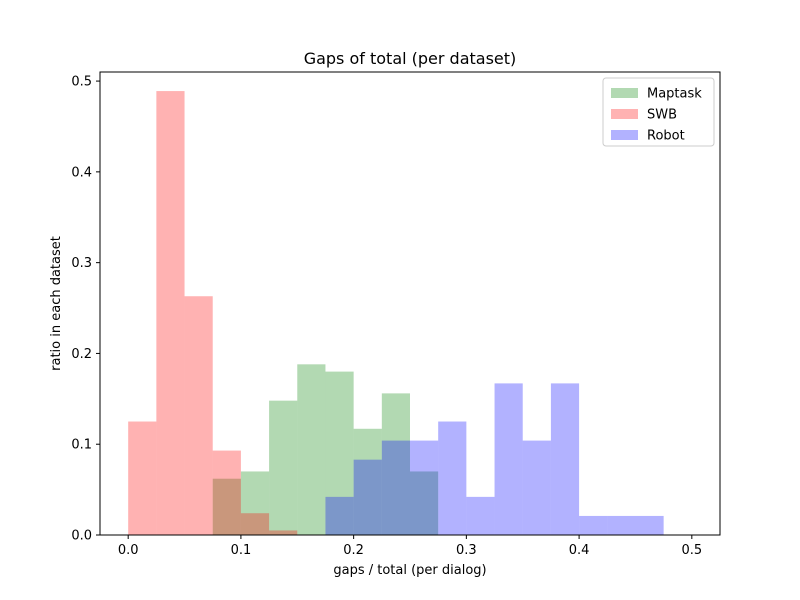 Image resolution: width=800 pixels, height=600 pixels. What do you see at coordinates (353, 550) in the screenshot?
I see `x-tick-label: 0.2` at bounding box center [353, 550].